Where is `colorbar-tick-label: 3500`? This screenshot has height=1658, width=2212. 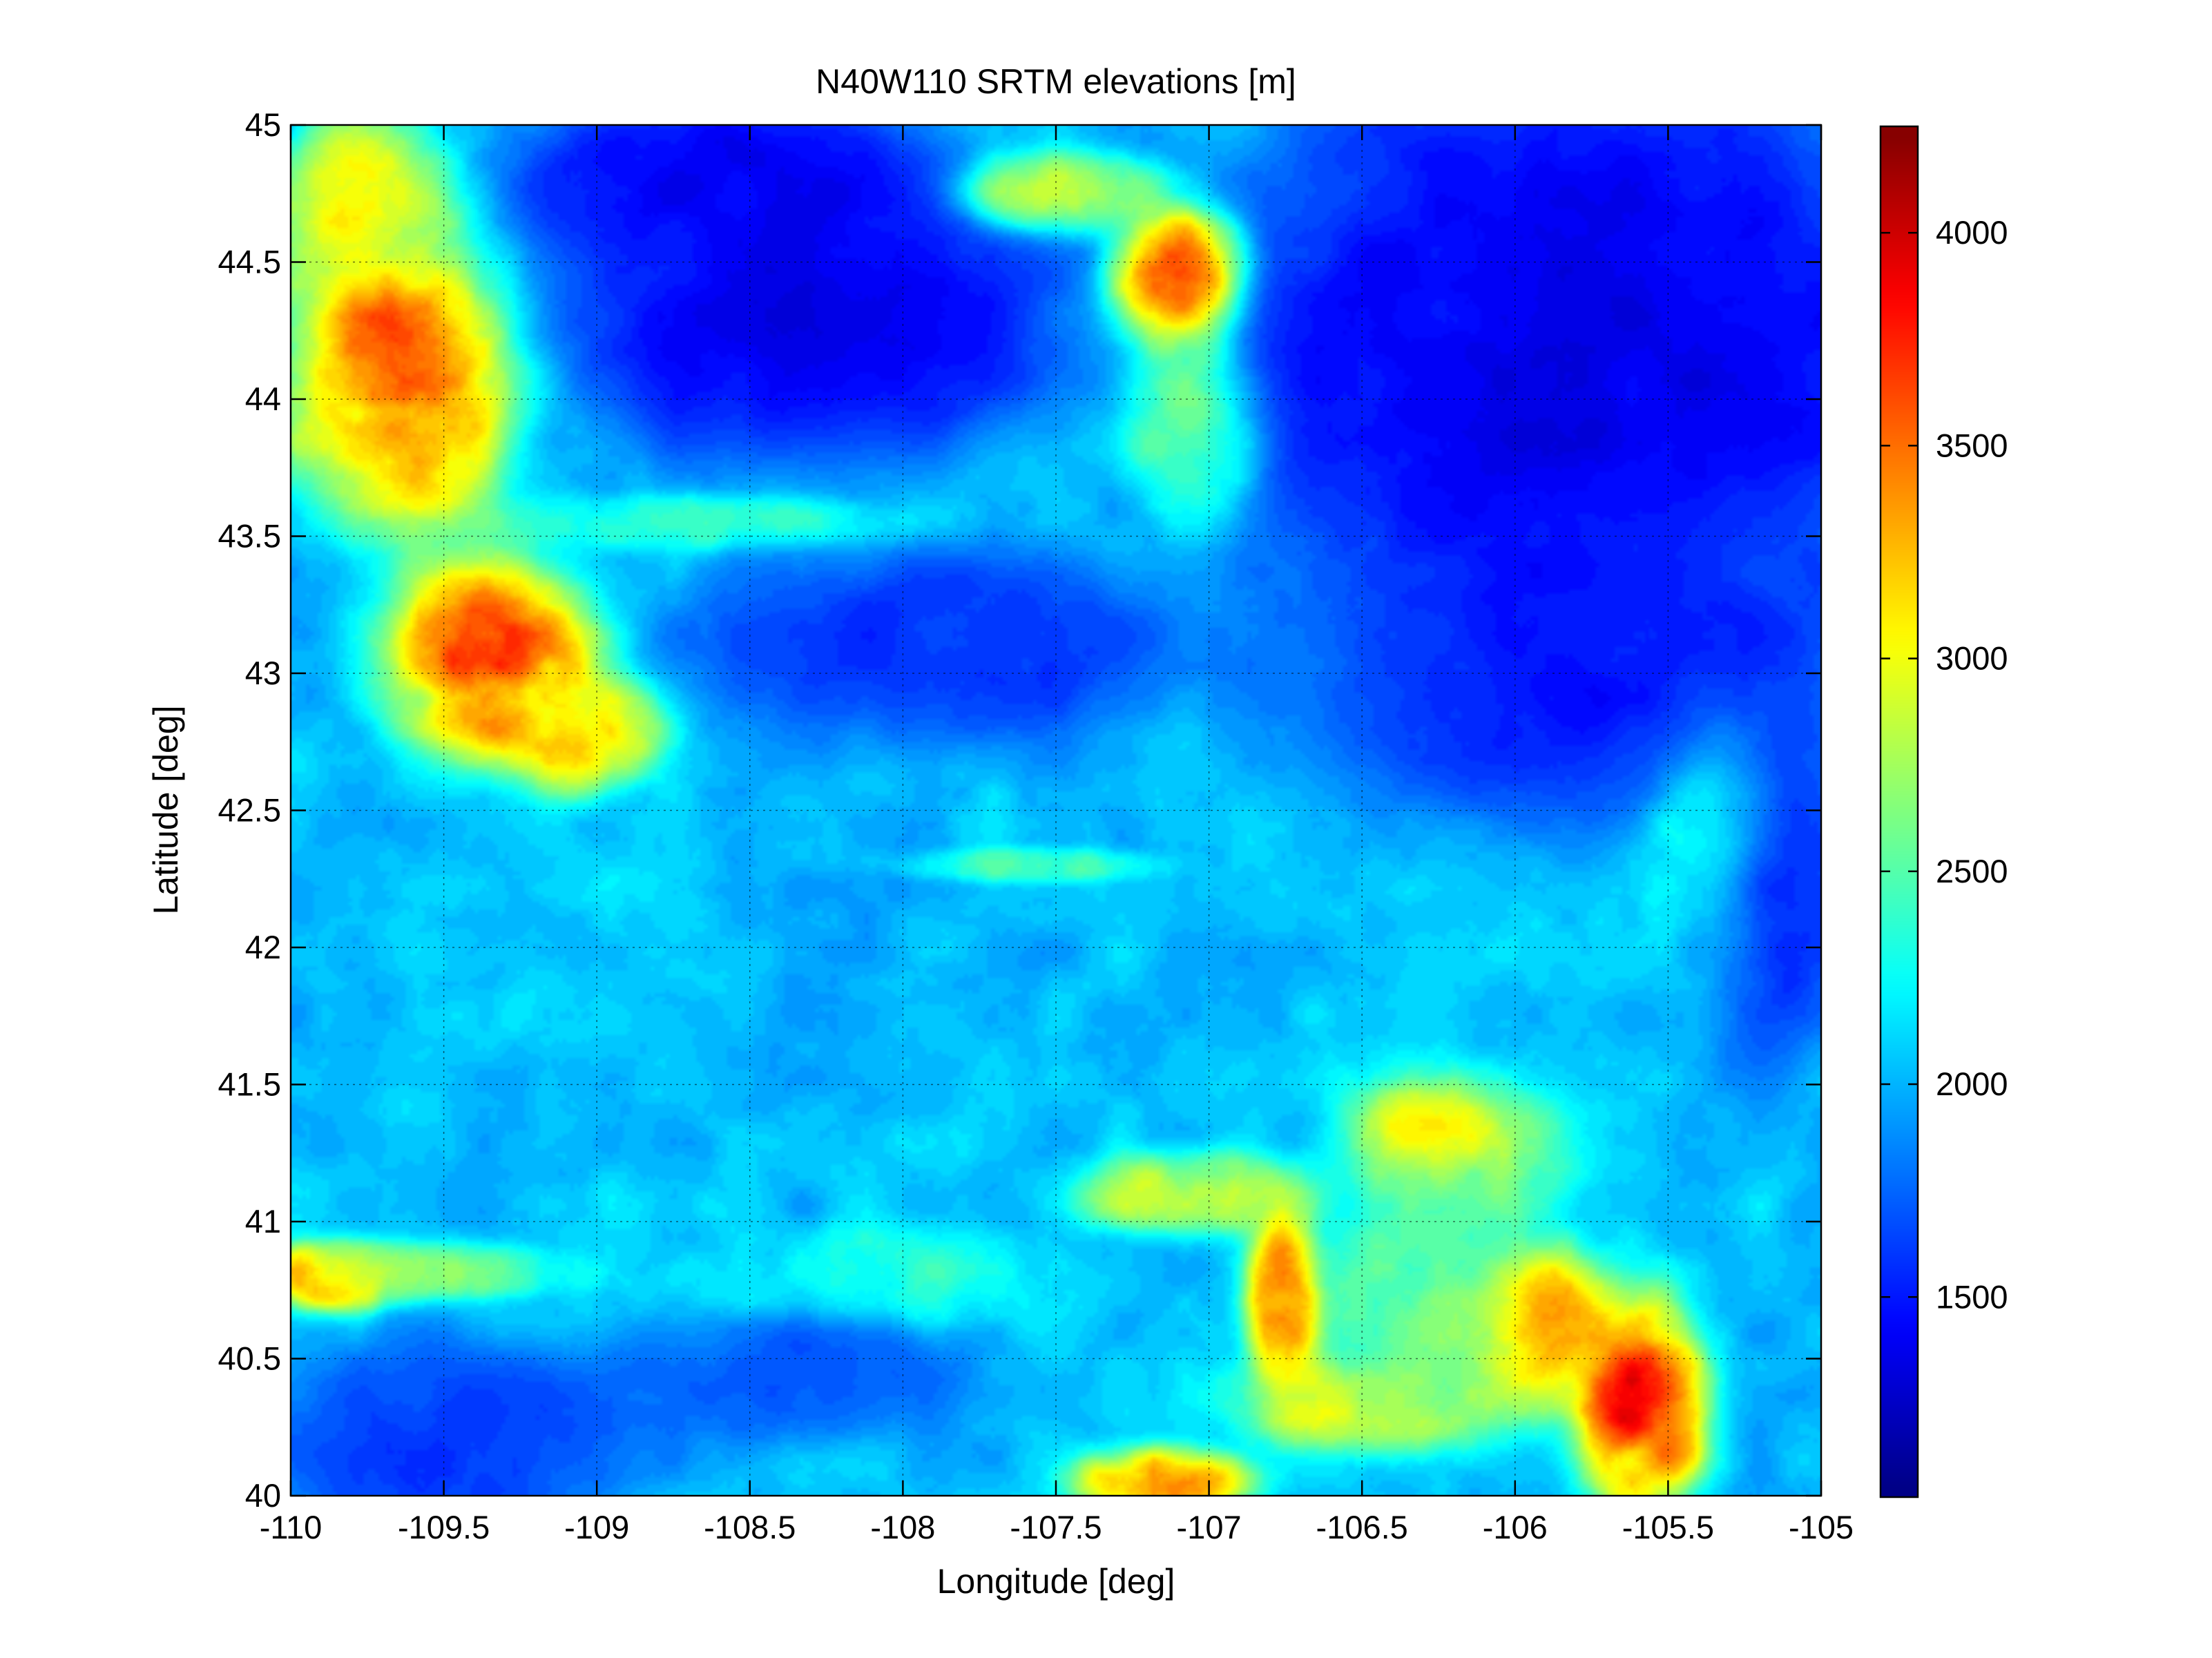 colorbar-tick-label: 3500 is located at coordinates (1972, 445).